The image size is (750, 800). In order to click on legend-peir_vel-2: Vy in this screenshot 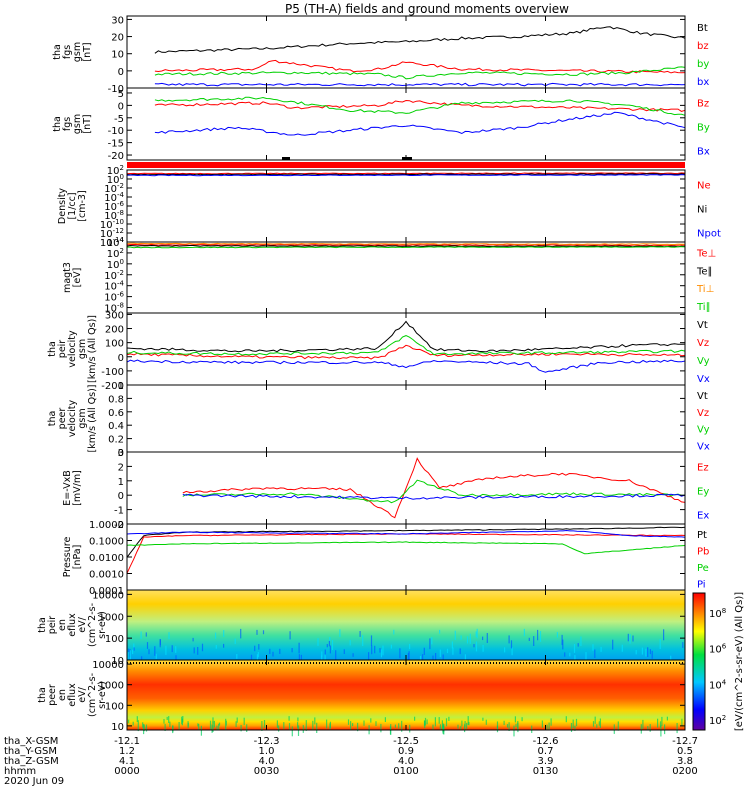, I will do `click(703, 361)`.